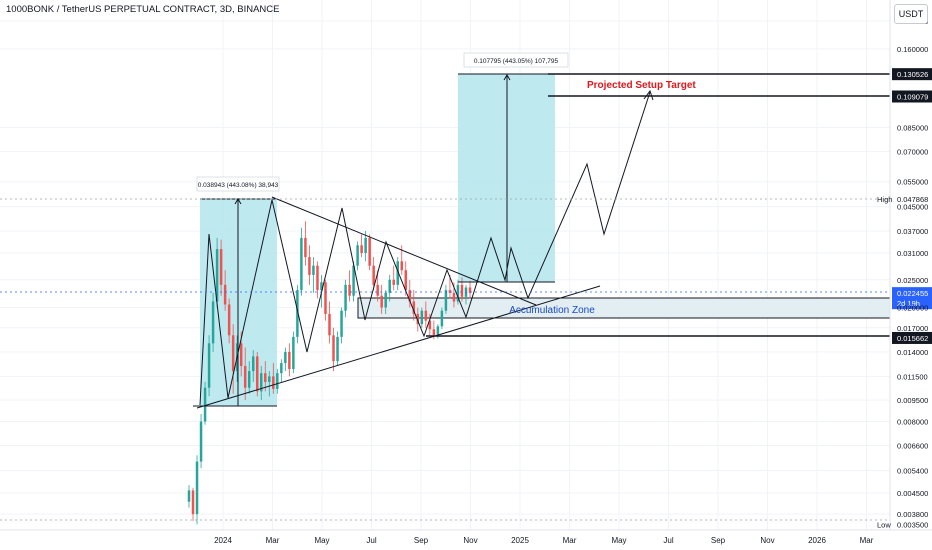 The width and height of the screenshot is (932, 550). What do you see at coordinates (507, 77) in the screenshot?
I see `measure-right-arrowhead` at bounding box center [507, 77].